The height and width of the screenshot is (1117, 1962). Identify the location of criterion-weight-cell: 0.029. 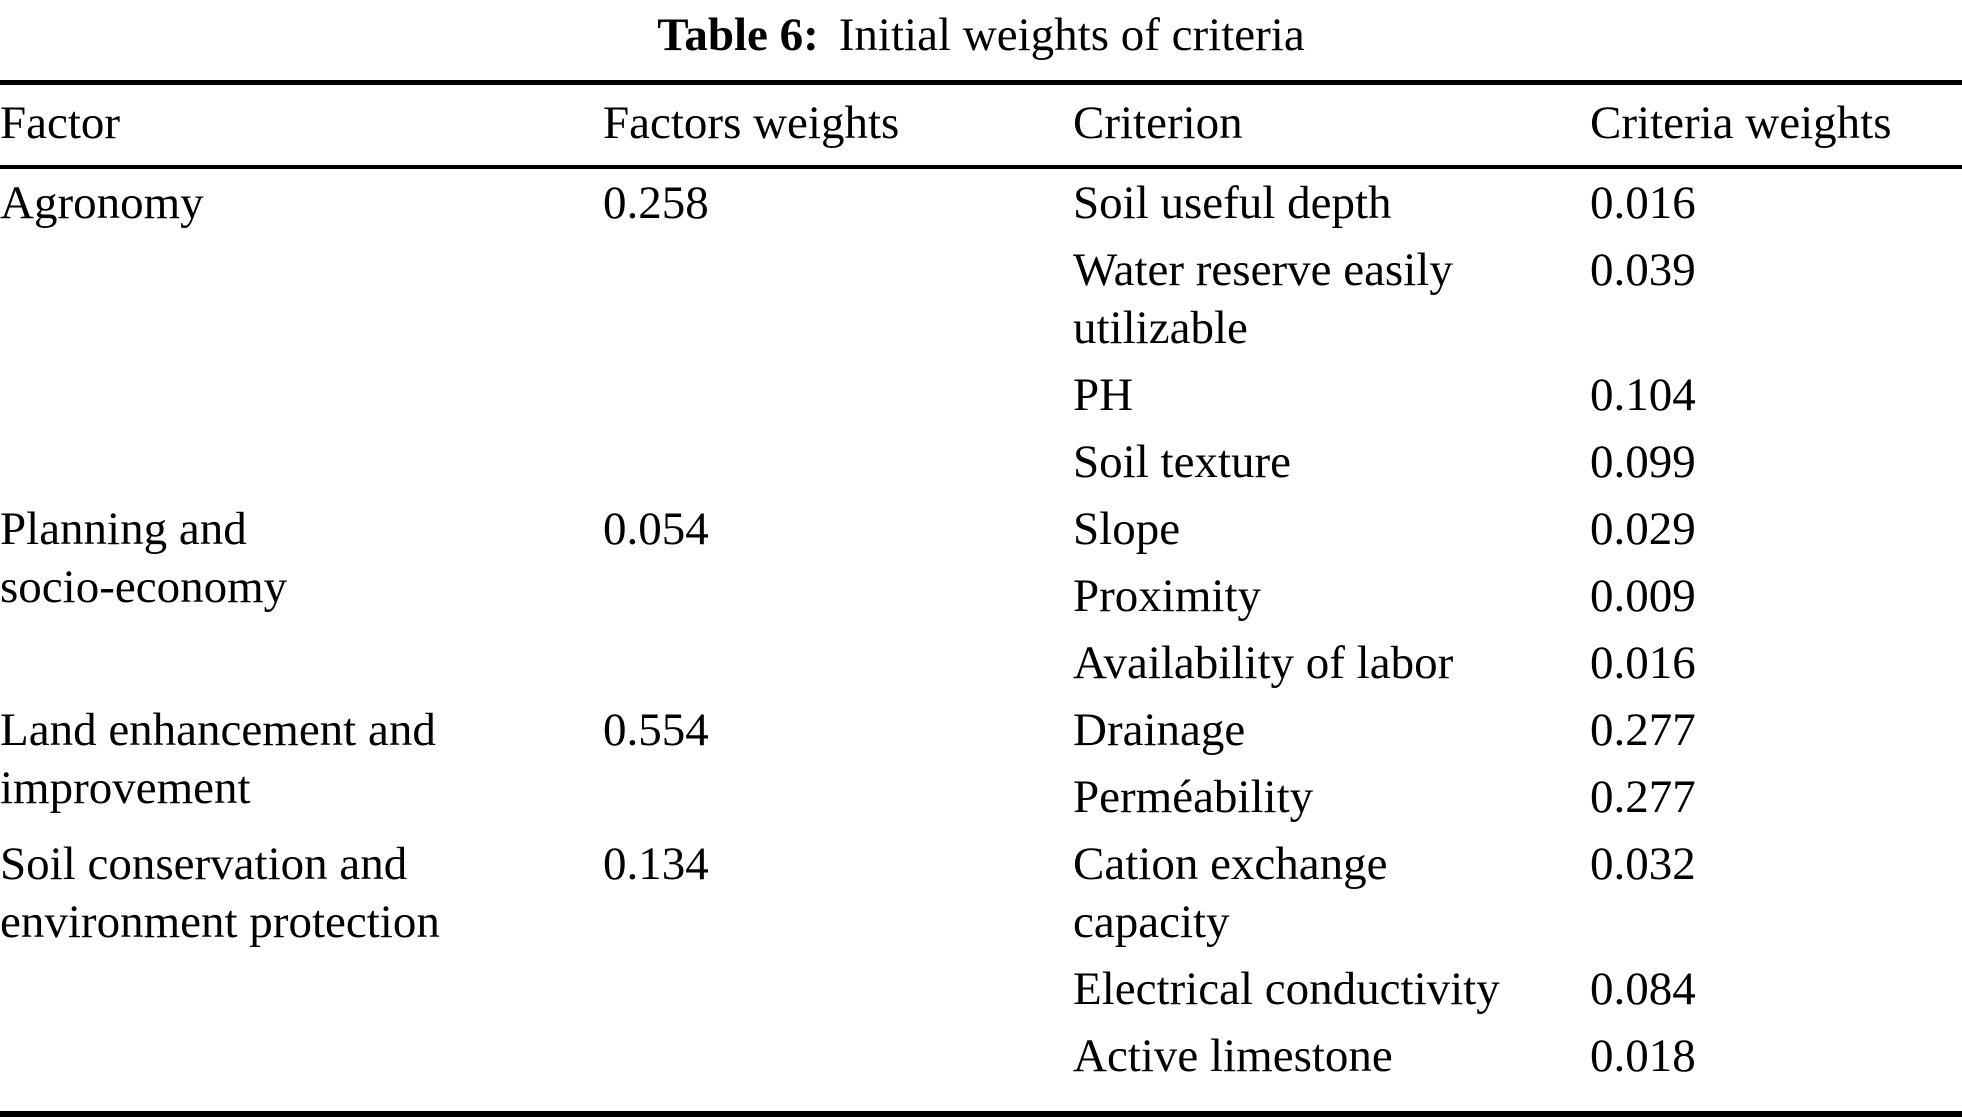
(1643, 529).